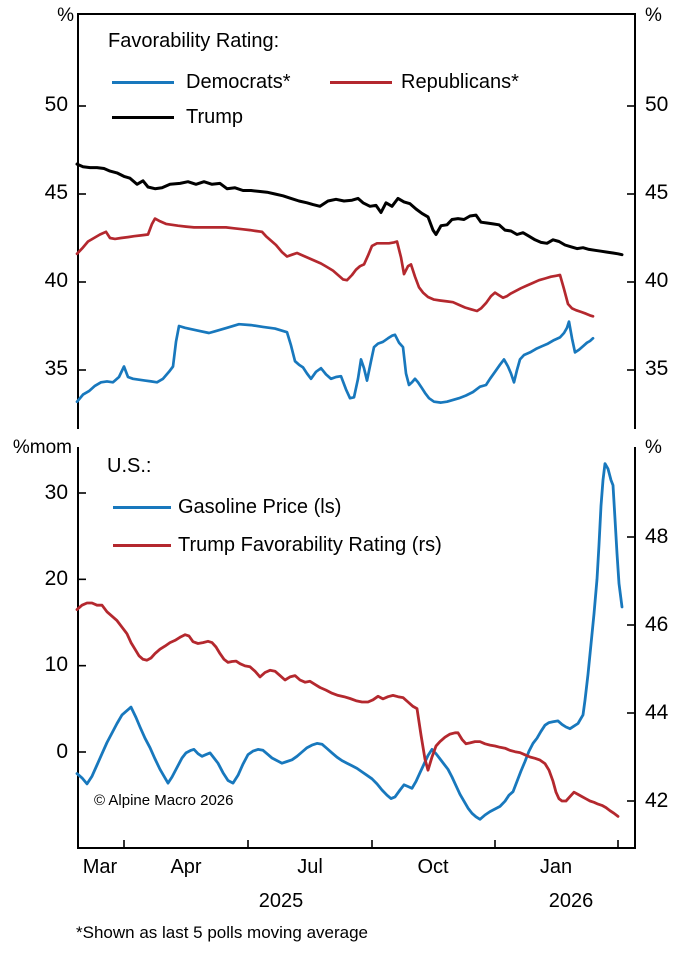  What do you see at coordinates (657, 192) in the screenshot?
I see `top-ytick-right-45: 45` at bounding box center [657, 192].